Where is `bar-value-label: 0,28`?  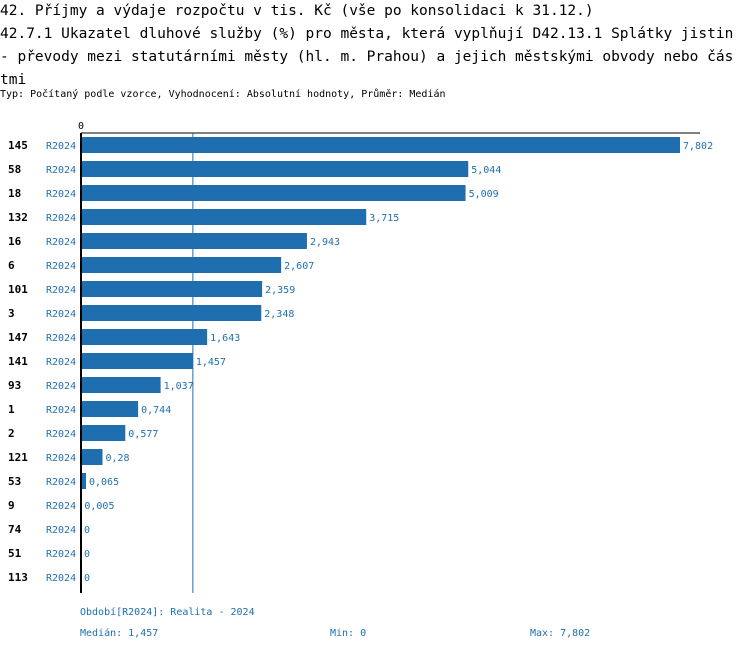
bar-value-label: 0,28 is located at coordinates (117, 458).